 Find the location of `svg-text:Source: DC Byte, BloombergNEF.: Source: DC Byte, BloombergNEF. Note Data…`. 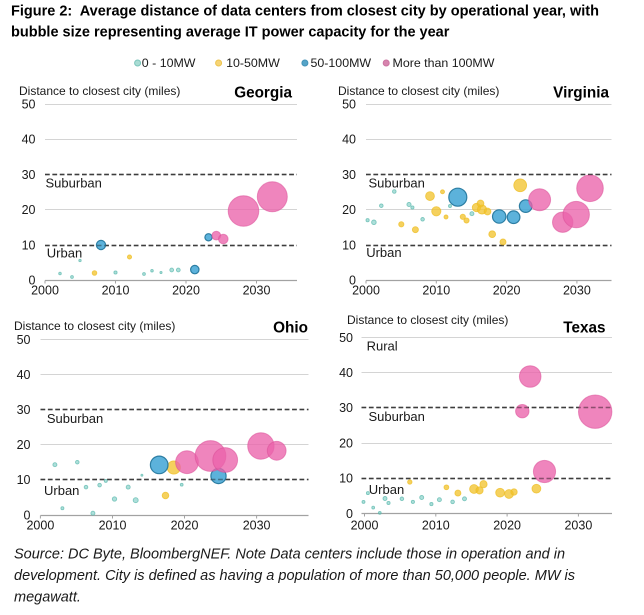

svg-text:Source: DC Byte, BloombergNEF.: Source: DC Byte, BloombergNEF. Note Data… is located at coordinates (289, 555).